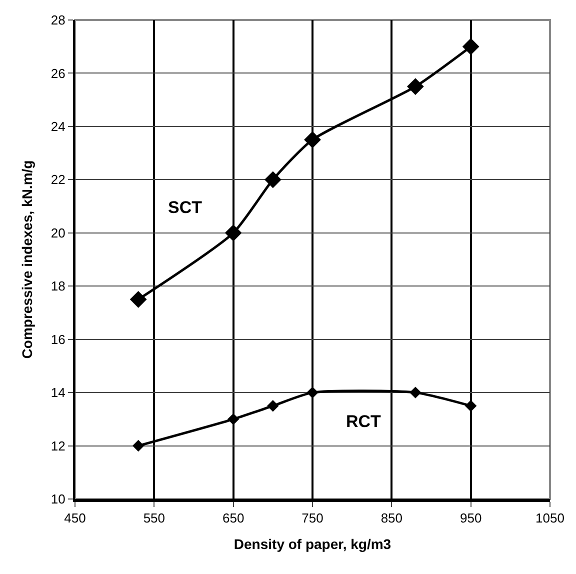  What do you see at coordinates (58, 180) in the screenshot?
I see `y-tick-label: 22` at bounding box center [58, 180].